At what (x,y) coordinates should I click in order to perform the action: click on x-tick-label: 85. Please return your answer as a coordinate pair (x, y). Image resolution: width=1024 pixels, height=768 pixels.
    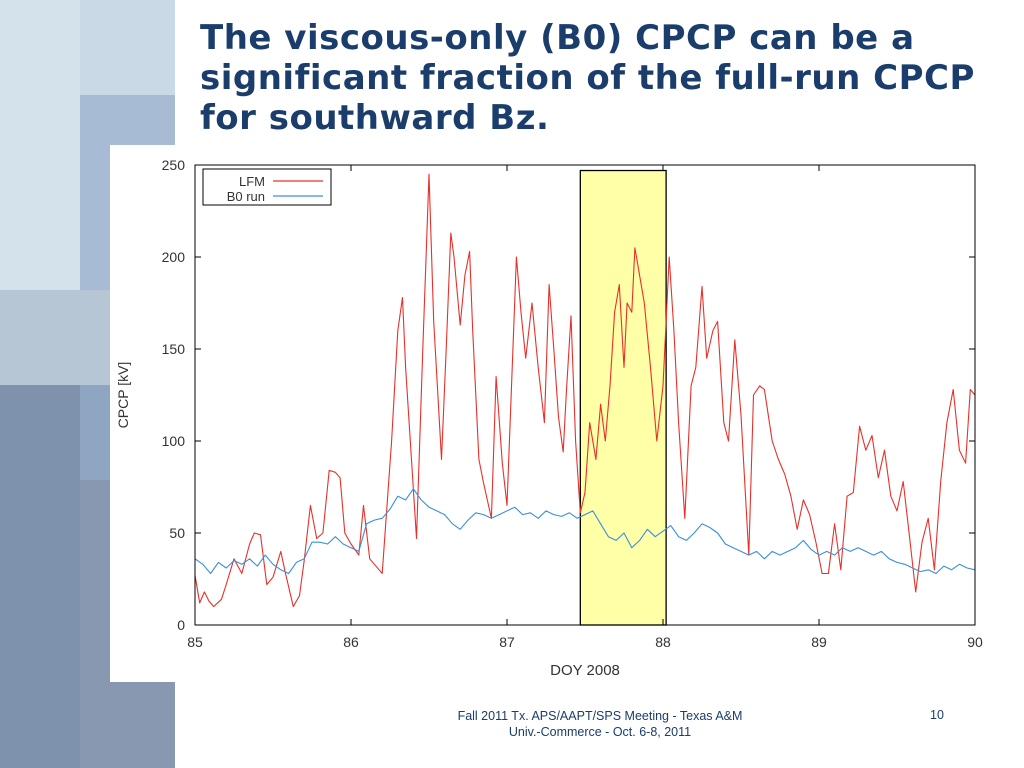
    Looking at the image, I should click on (195, 642).